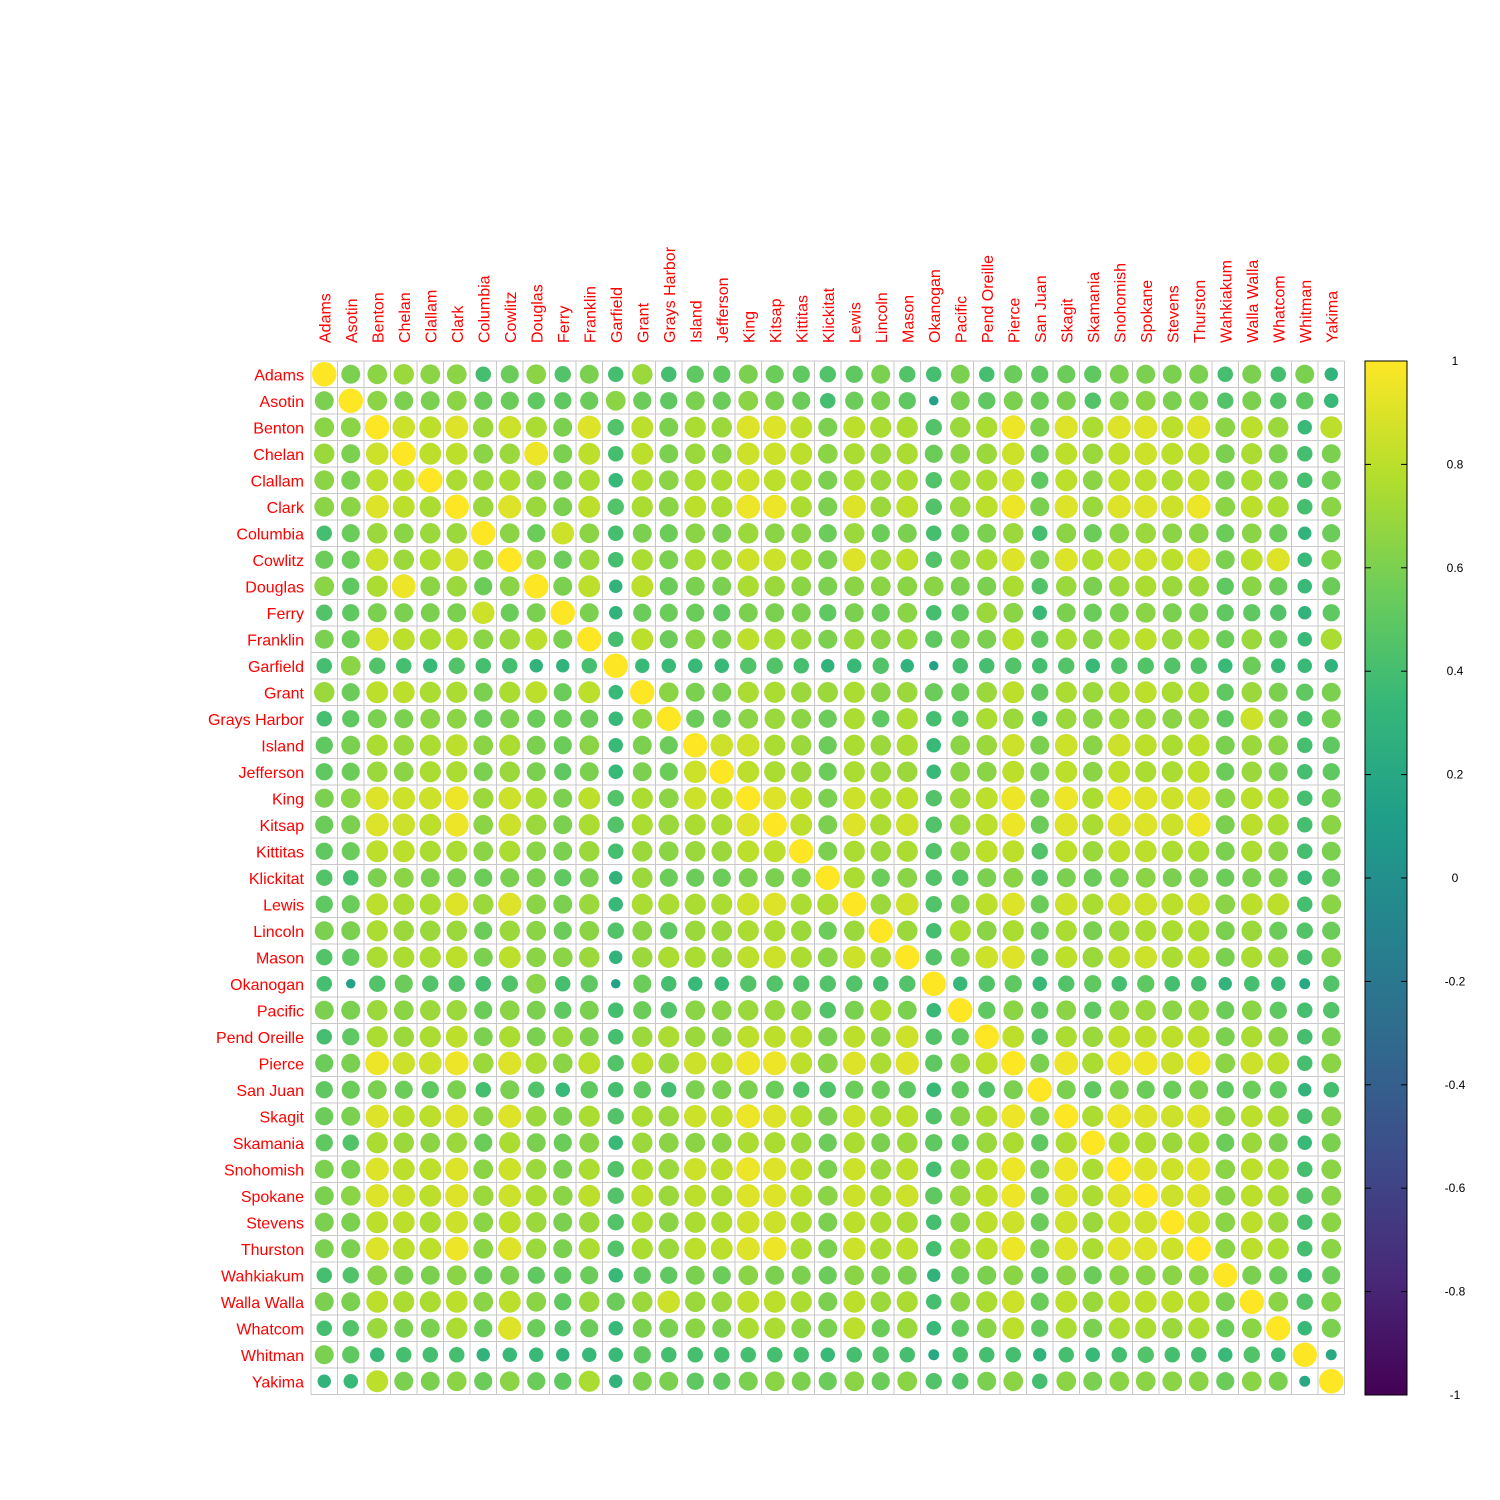  What do you see at coordinates (1455, 1292) in the screenshot?
I see `colorbar-tick-label: -0.8` at bounding box center [1455, 1292].